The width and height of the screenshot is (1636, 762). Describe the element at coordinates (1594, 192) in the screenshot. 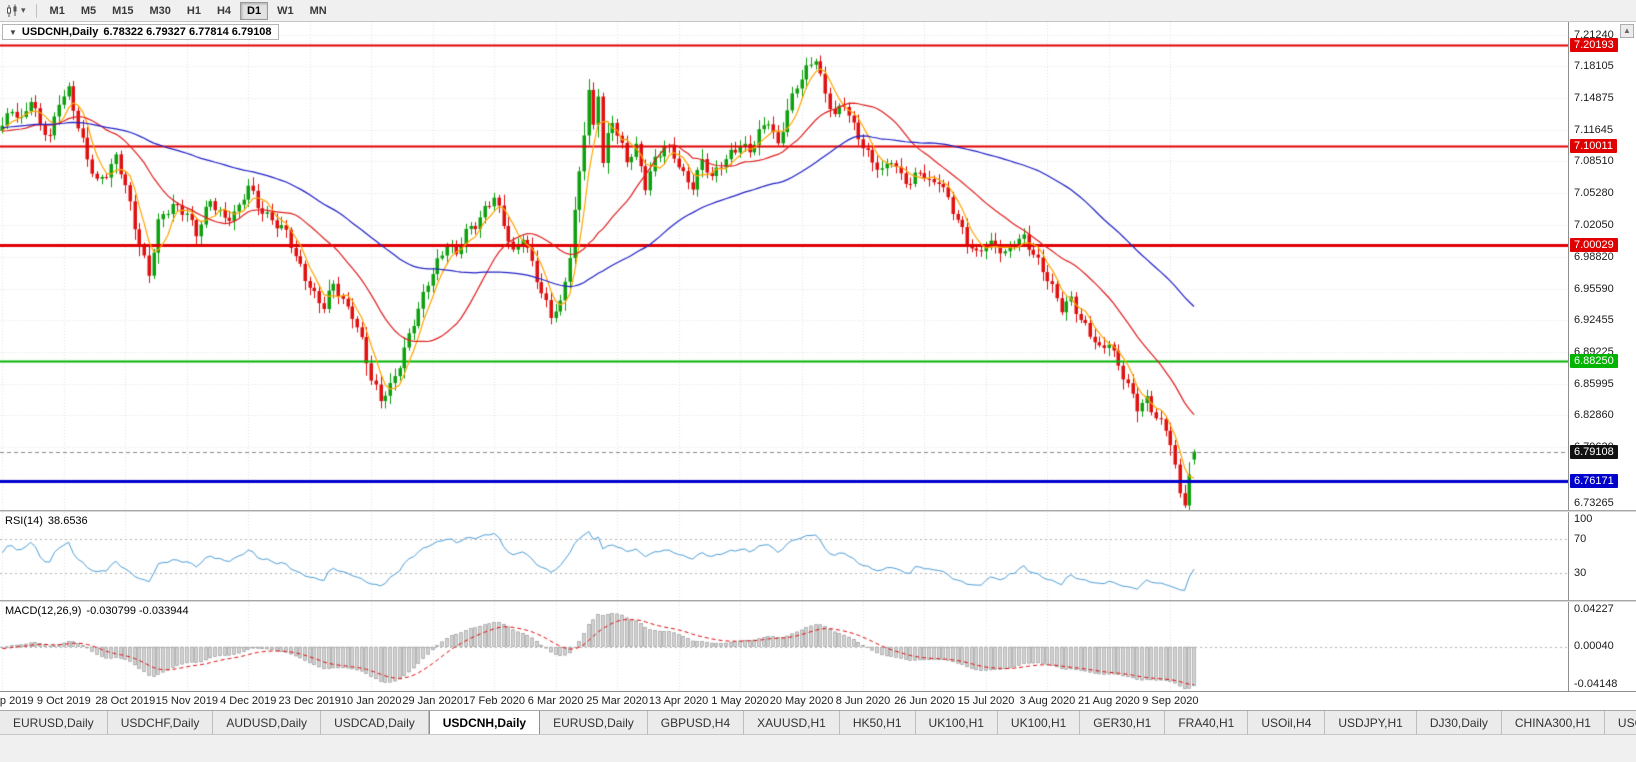

I see `price-axis-label: 7.05280` at that location.